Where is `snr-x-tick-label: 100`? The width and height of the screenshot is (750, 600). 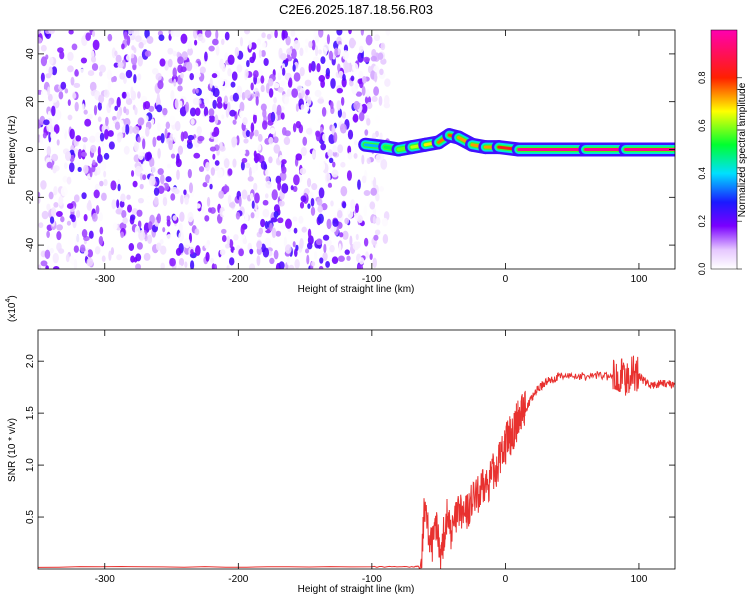 snr-x-tick-label: 100 is located at coordinates (639, 579).